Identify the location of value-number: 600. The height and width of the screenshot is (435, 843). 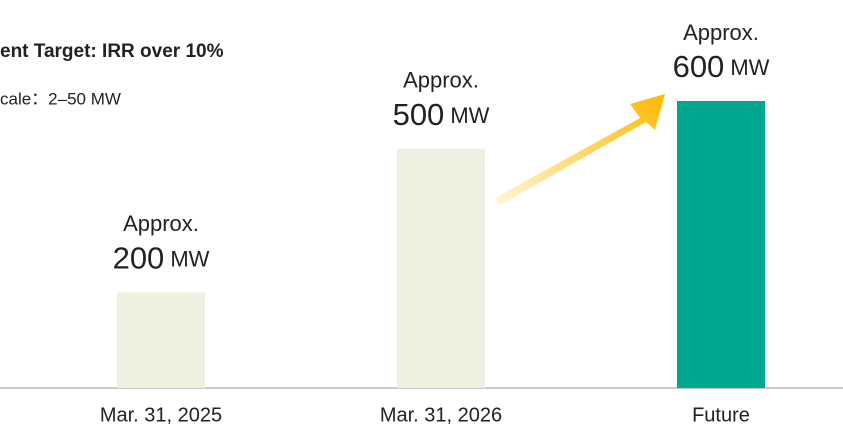
(699, 66).